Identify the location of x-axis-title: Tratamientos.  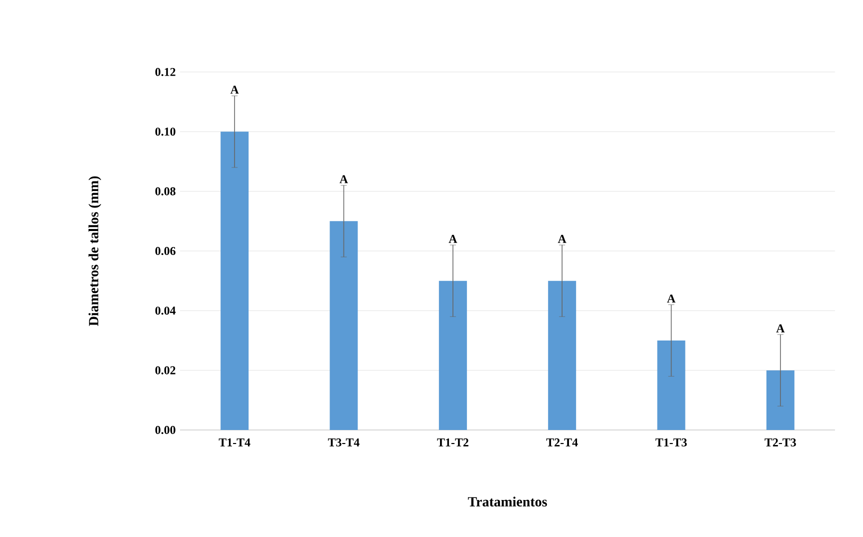
(507, 501).